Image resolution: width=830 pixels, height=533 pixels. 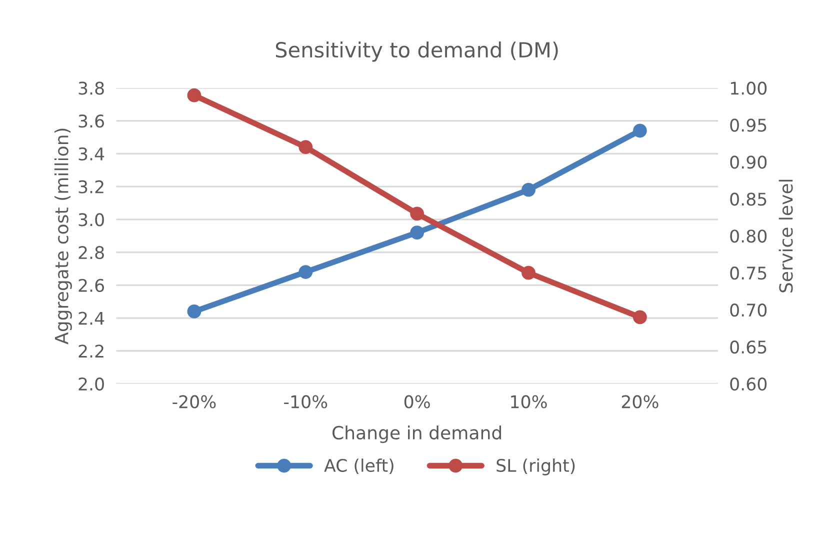 I want to click on y2-tick-label: 0.95, so click(x=748, y=125).